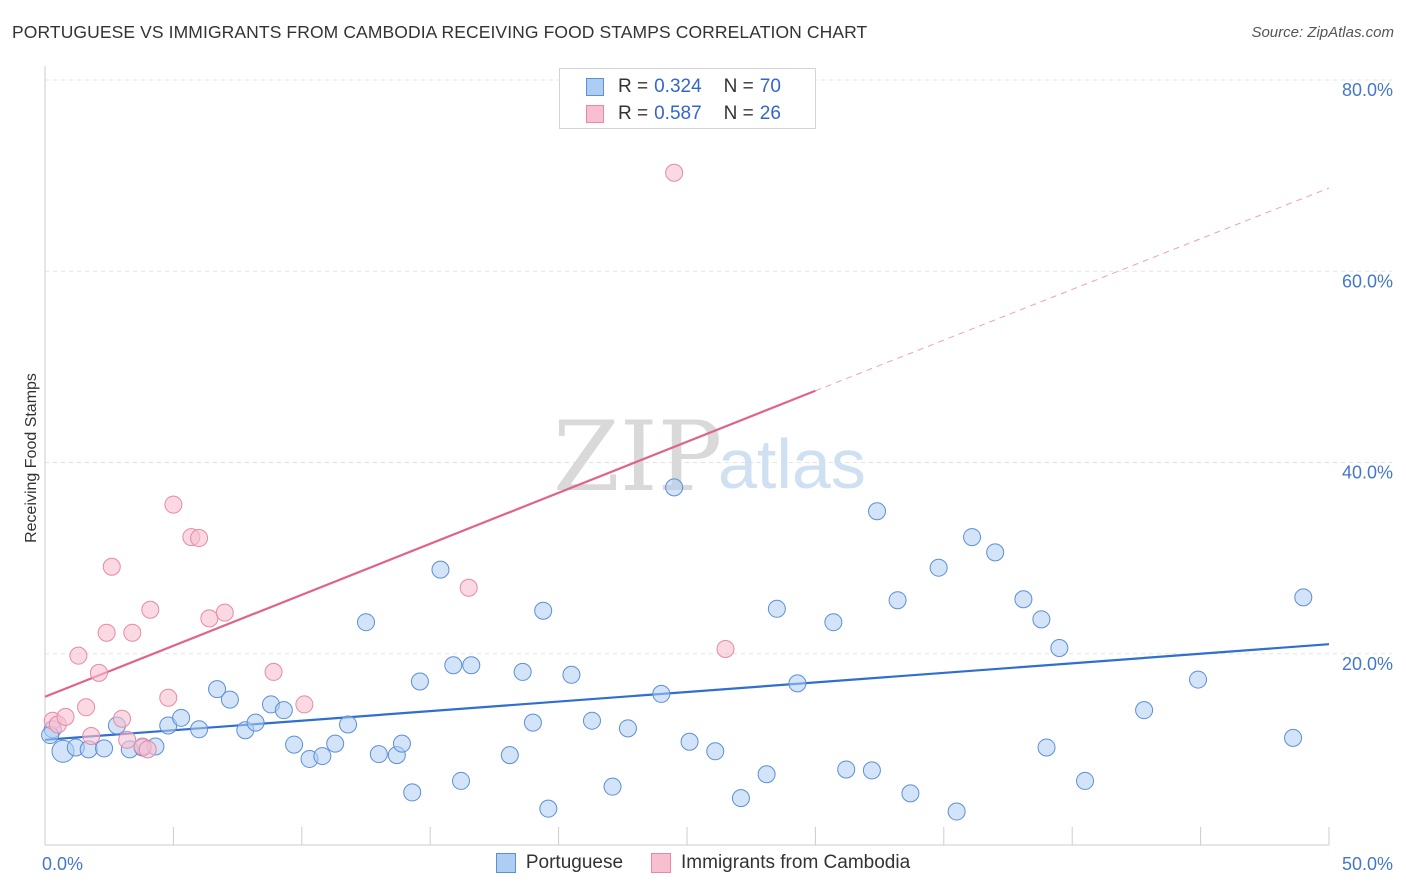 This screenshot has height=892, width=1406. I want to click on series-legend: Portuguese Immigrants from Cambodia, so click(703, 863).